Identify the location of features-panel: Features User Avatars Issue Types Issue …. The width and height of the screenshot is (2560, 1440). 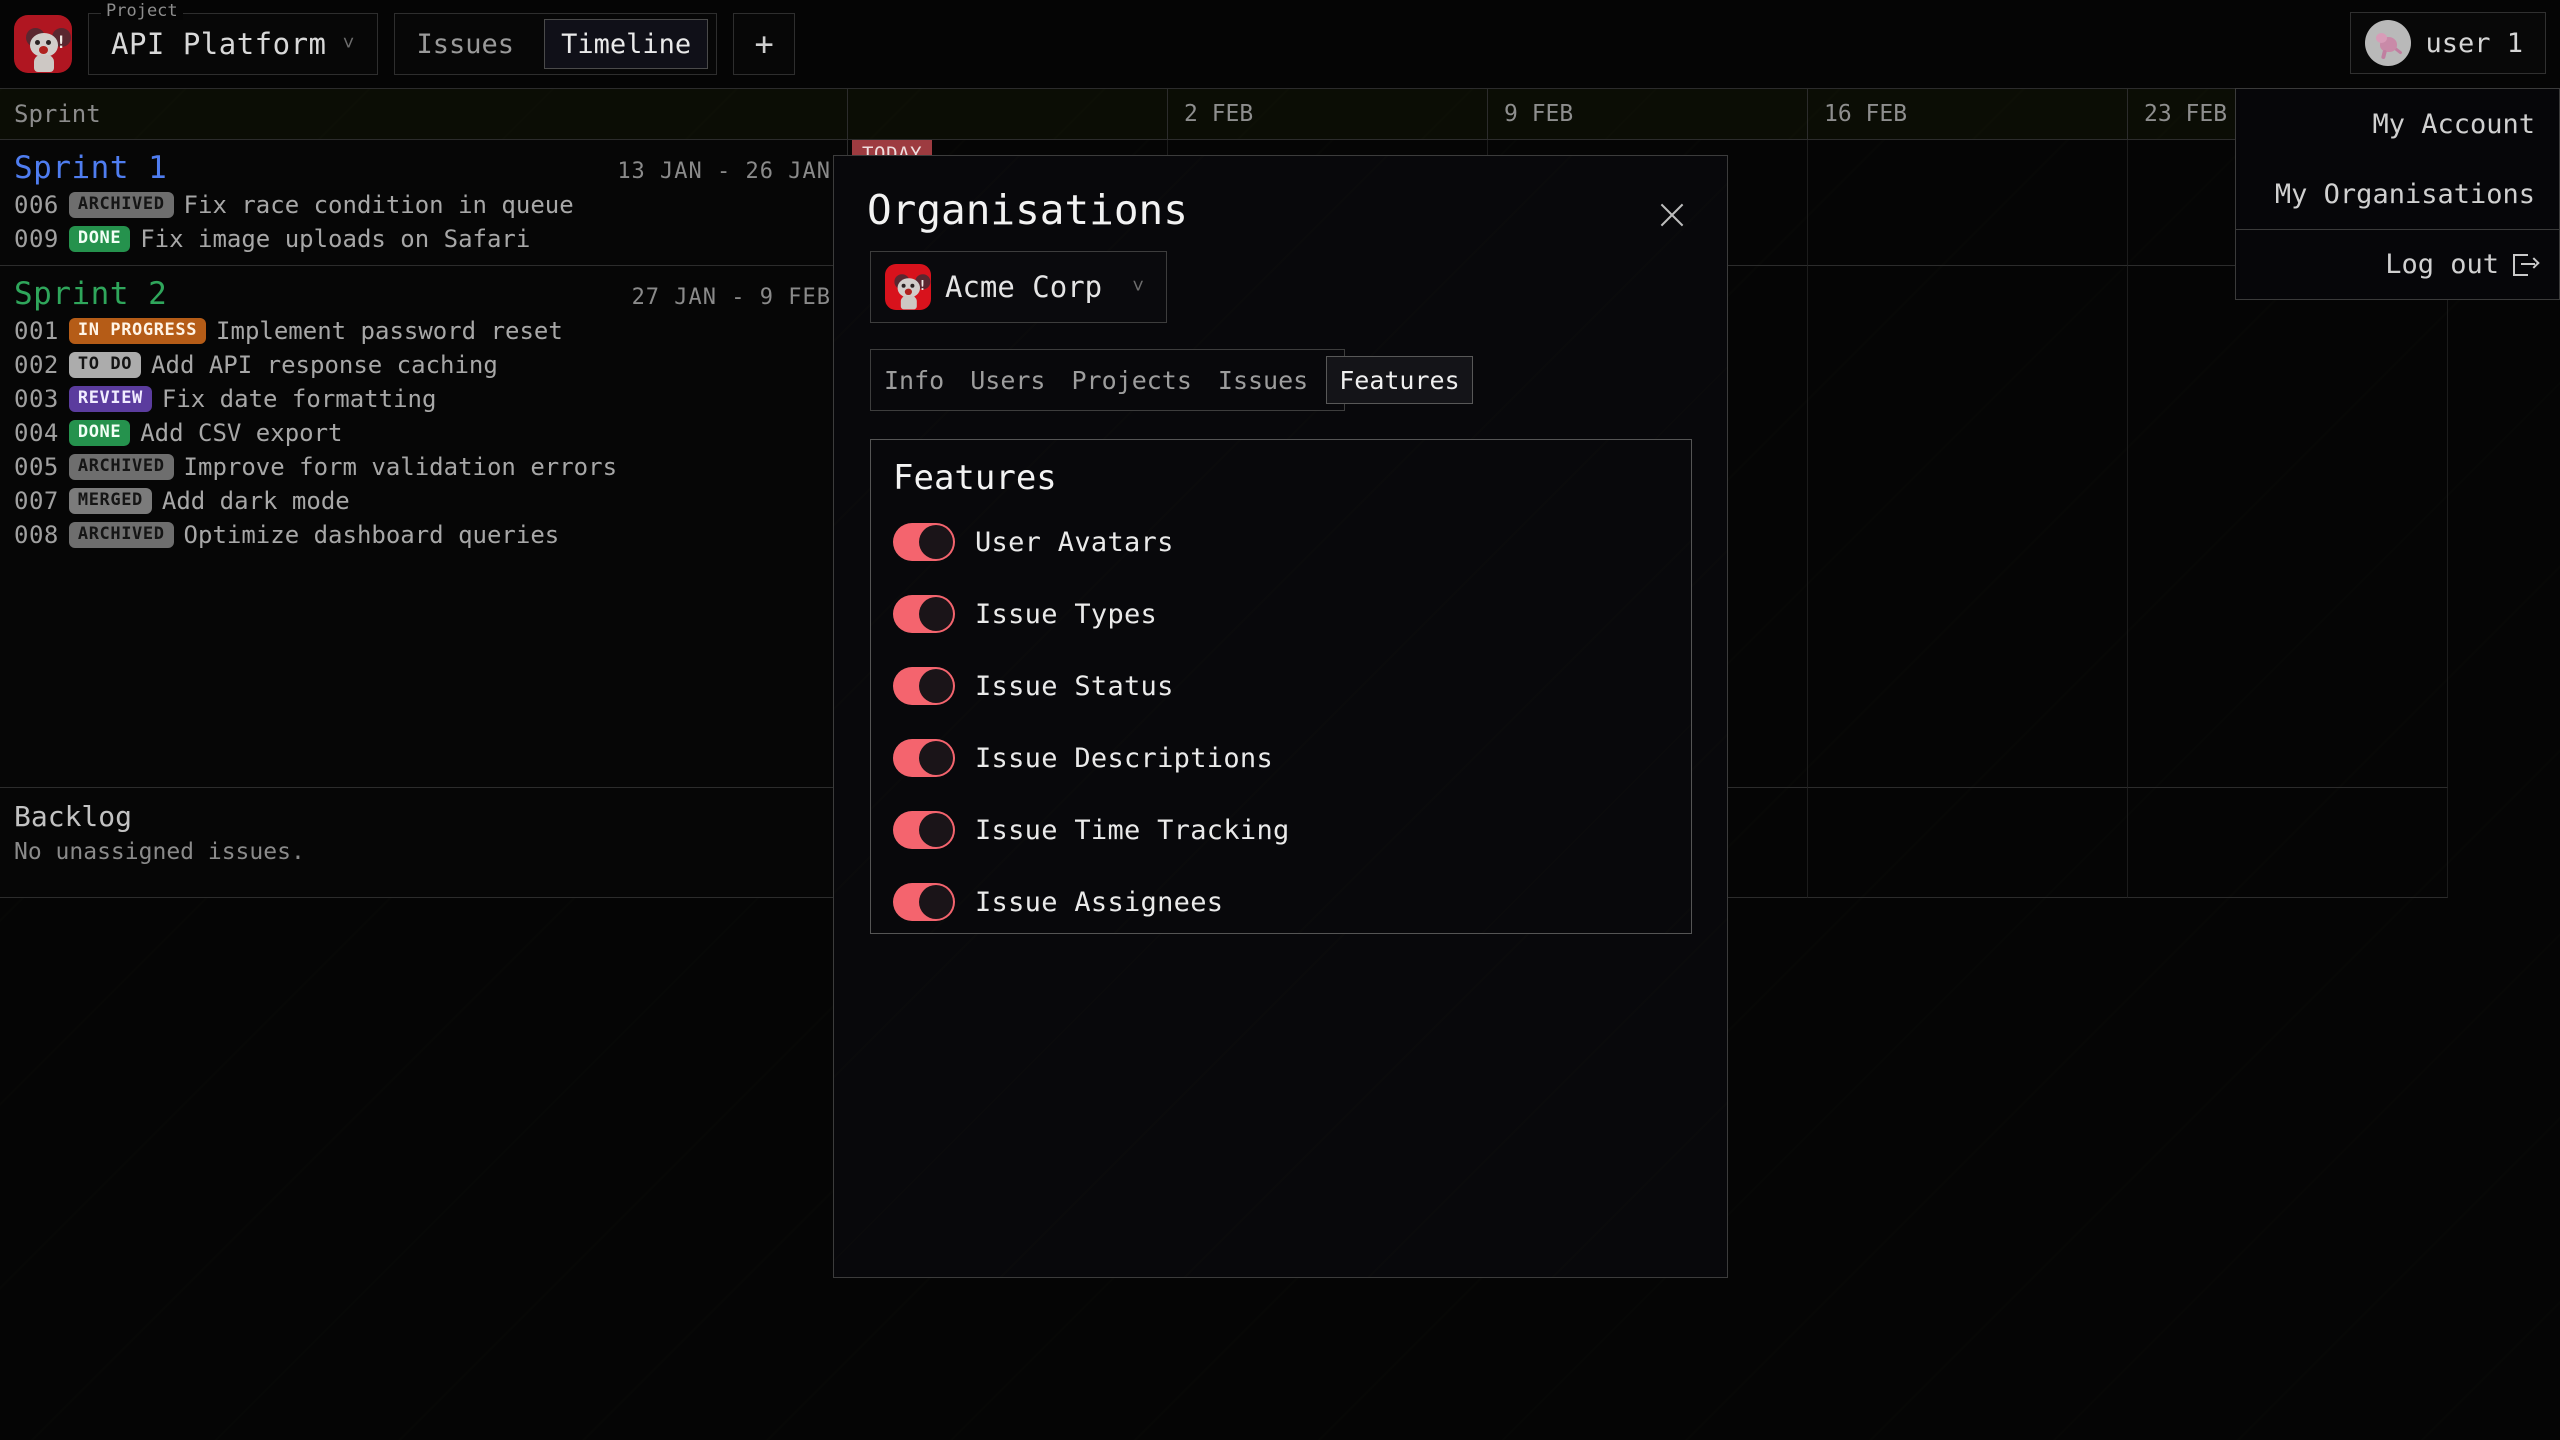
(1281, 686).